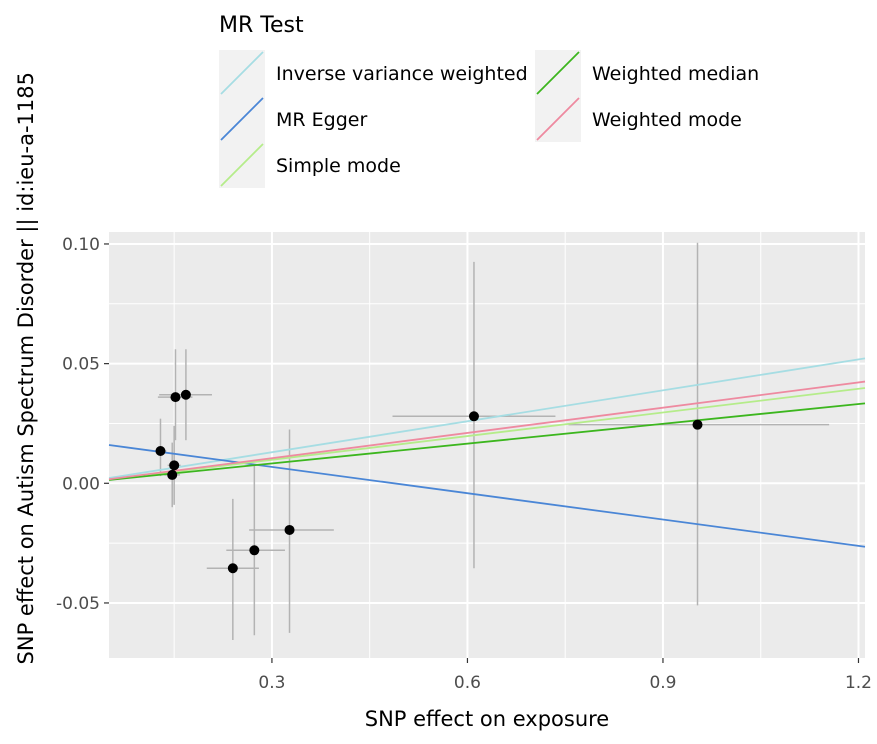 This screenshot has height=744, width=877. What do you see at coordinates (467, 683) in the screenshot?
I see `x-tick-label: 0.6` at bounding box center [467, 683].